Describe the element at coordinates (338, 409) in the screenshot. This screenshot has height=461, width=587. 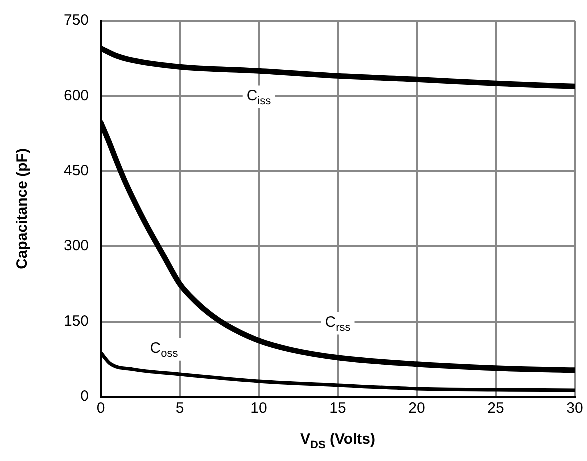
I see `x-tick-label: 15` at that location.